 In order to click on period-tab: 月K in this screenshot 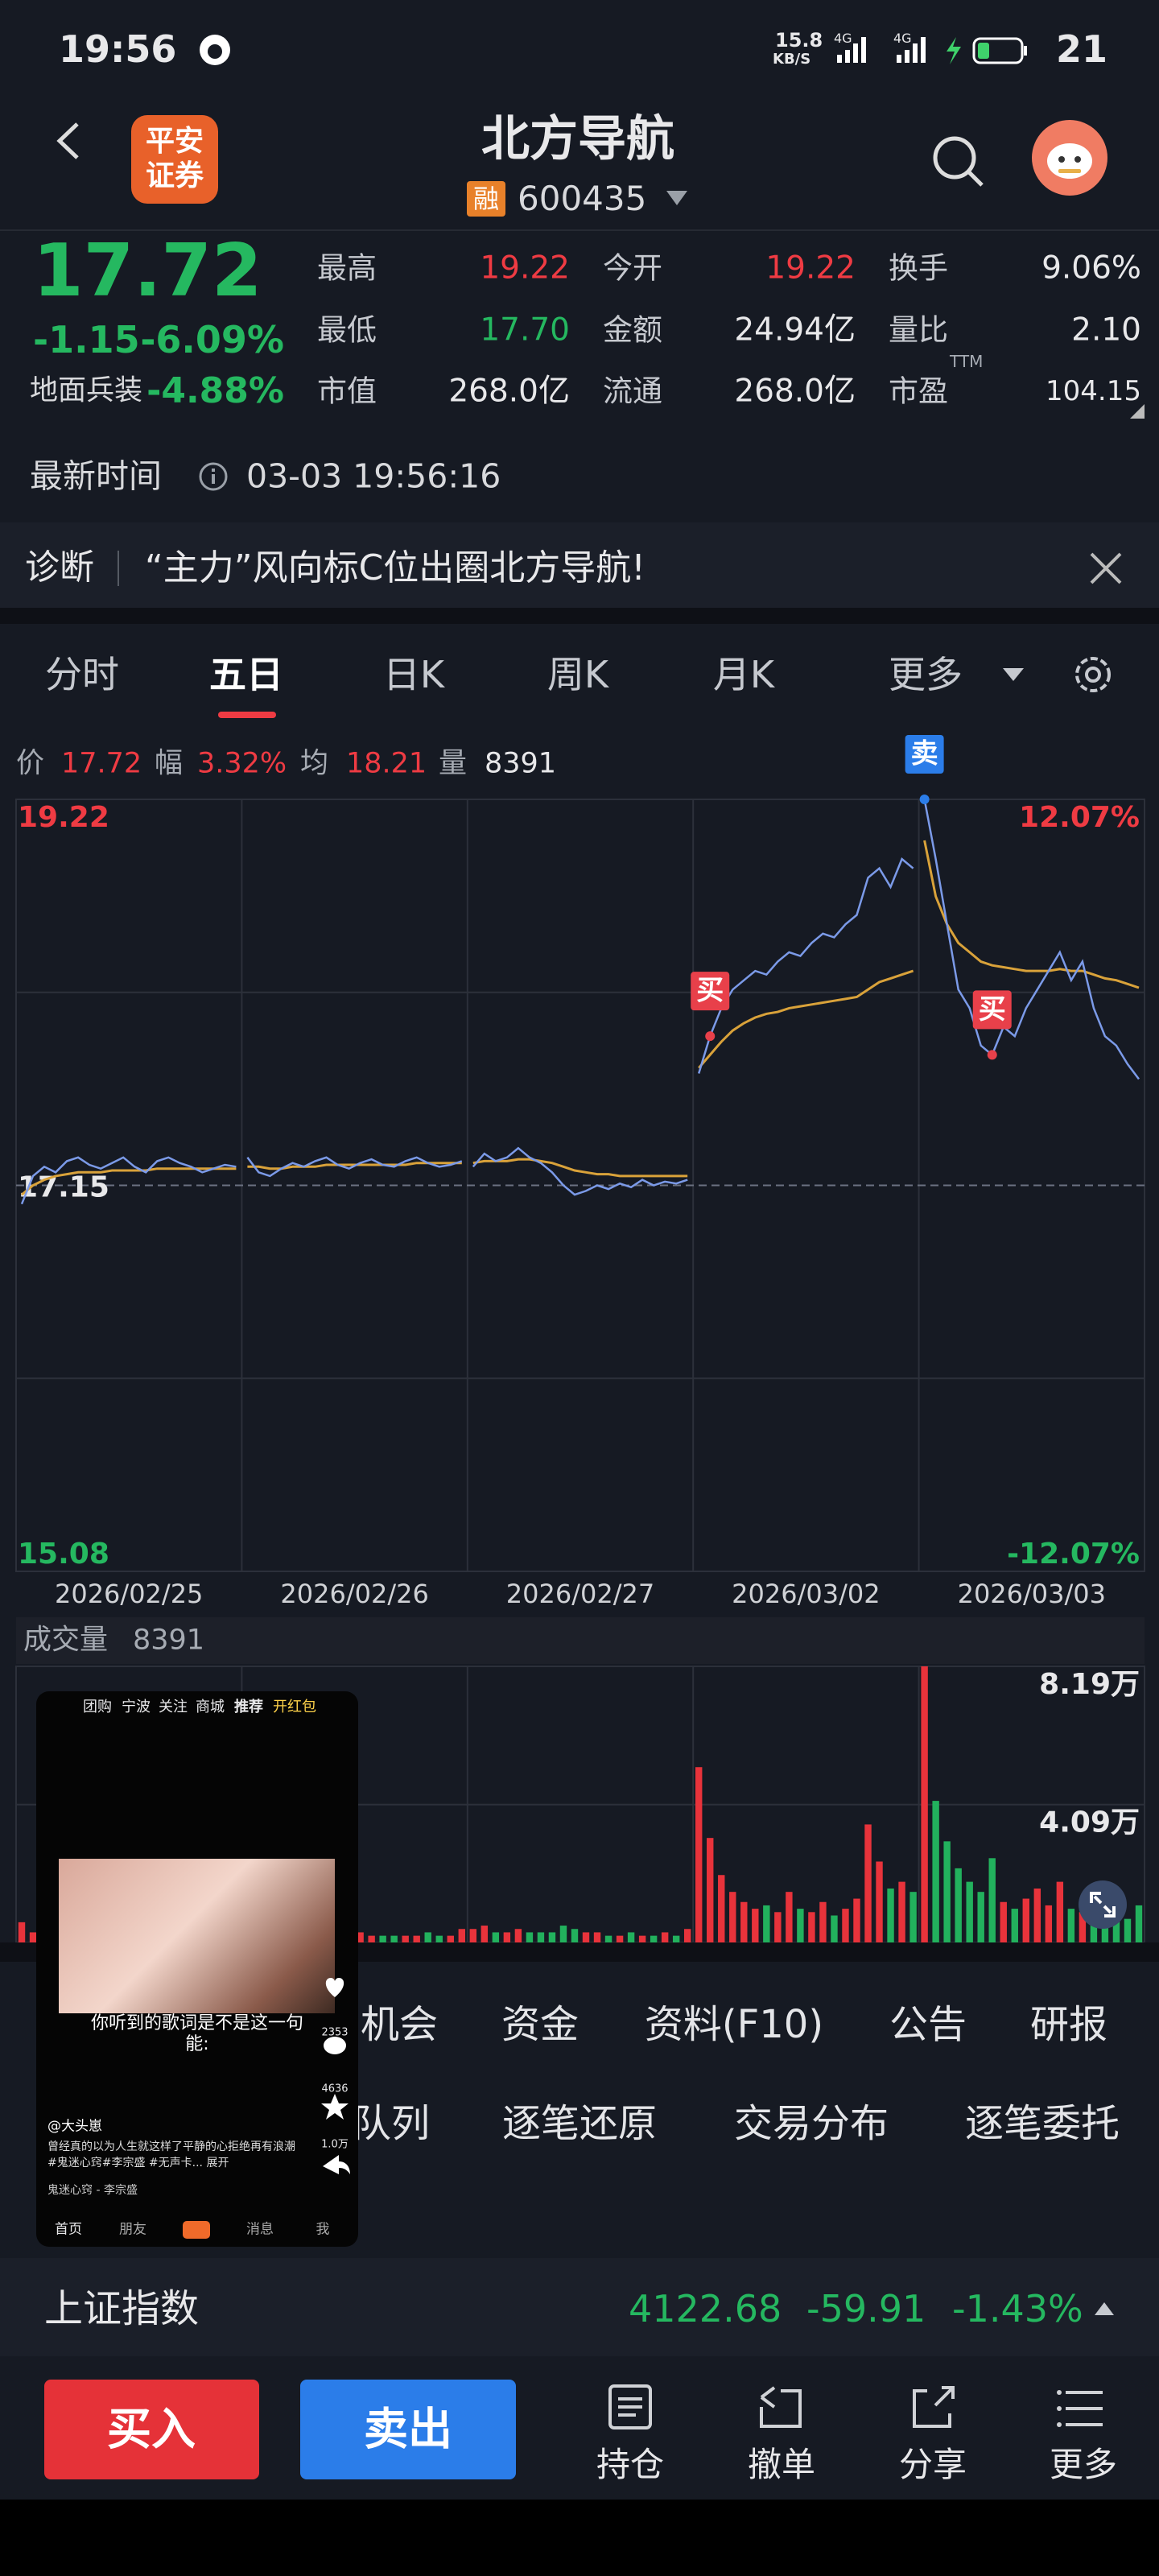, I will do `click(743, 674)`.